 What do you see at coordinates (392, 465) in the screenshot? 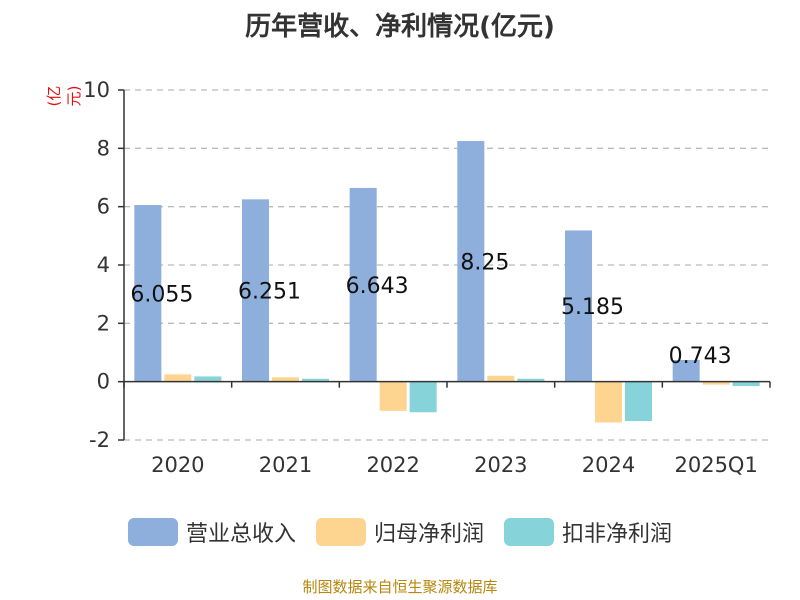
I see `x-tick-label: 2022` at bounding box center [392, 465].